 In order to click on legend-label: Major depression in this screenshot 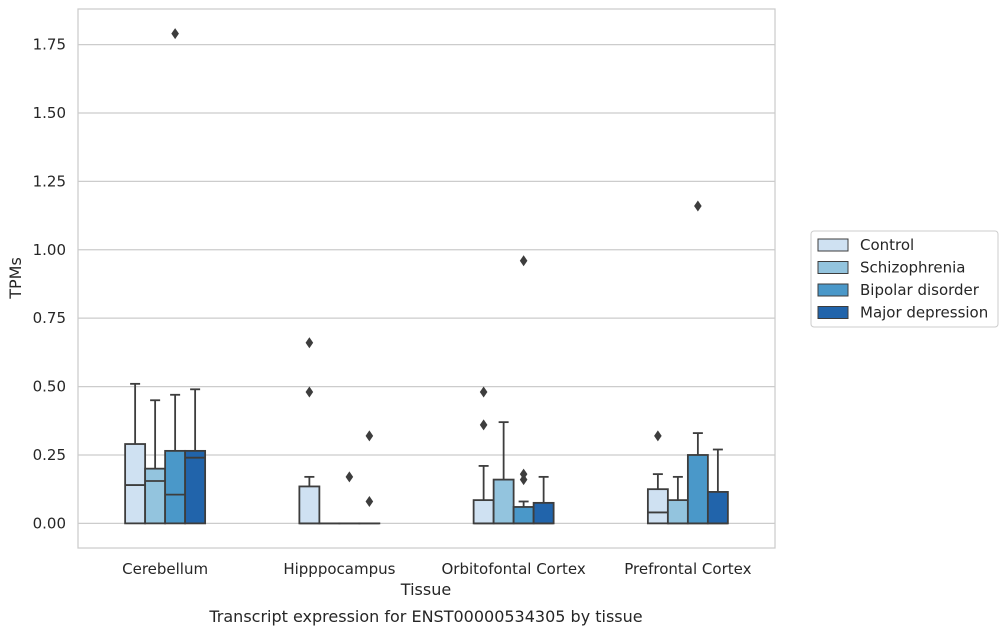, I will do `click(924, 313)`.